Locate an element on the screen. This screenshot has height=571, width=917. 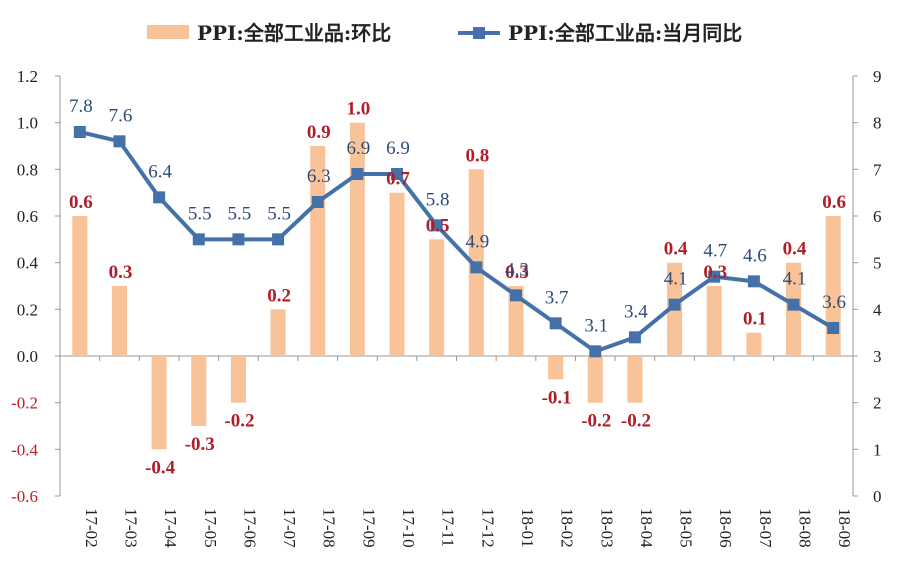
line-value-label: 5.8 is located at coordinates (438, 199).